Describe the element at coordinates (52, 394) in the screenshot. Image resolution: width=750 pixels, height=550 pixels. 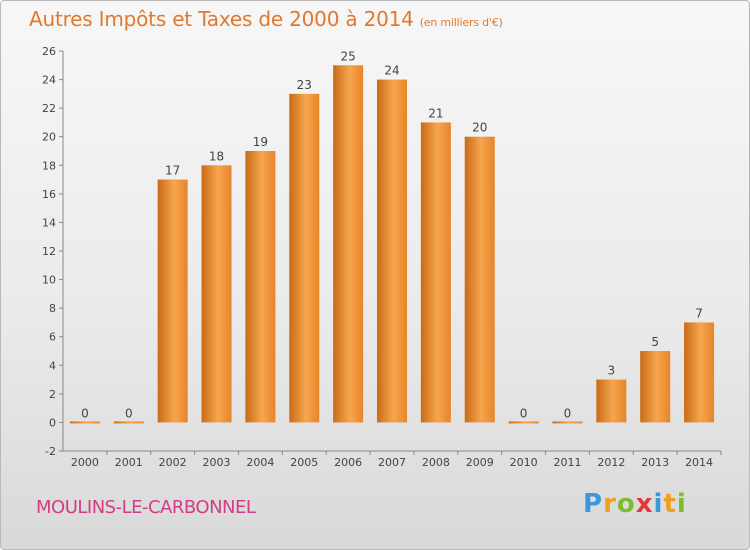
I see `y-tick-label: 2` at that location.